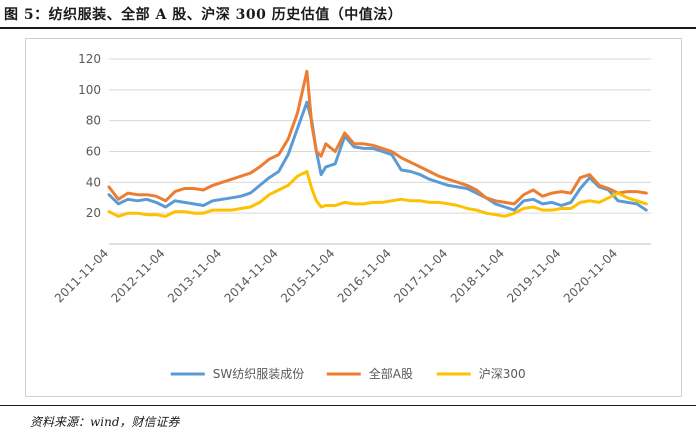 This screenshot has width=696, height=440. I want to click on y-tick-label: 120, so click(89, 59).